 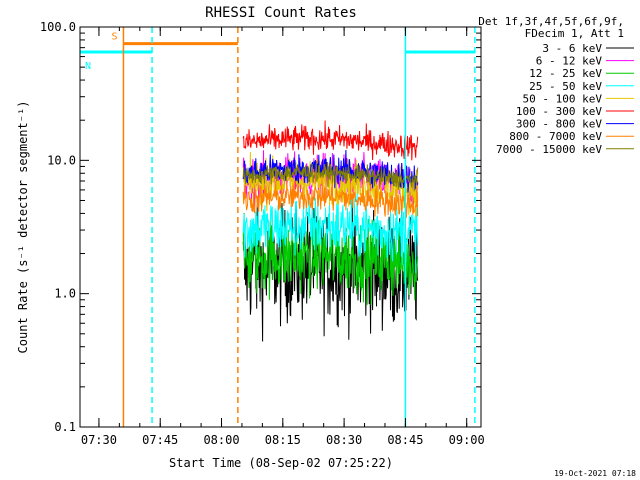 What do you see at coordinates (563, 98) in the screenshot?
I see `legend-entry-label: 50 - 100 keV` at bounding box center [563, 98].